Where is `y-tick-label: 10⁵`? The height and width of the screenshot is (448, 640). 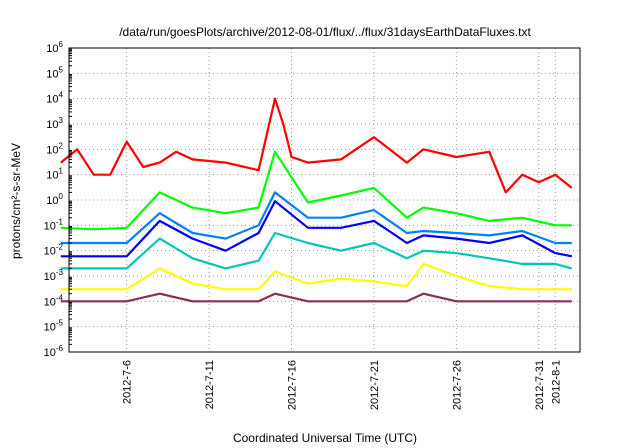 y-tick-label: 10⁵ is located at coordinates (54, 72).